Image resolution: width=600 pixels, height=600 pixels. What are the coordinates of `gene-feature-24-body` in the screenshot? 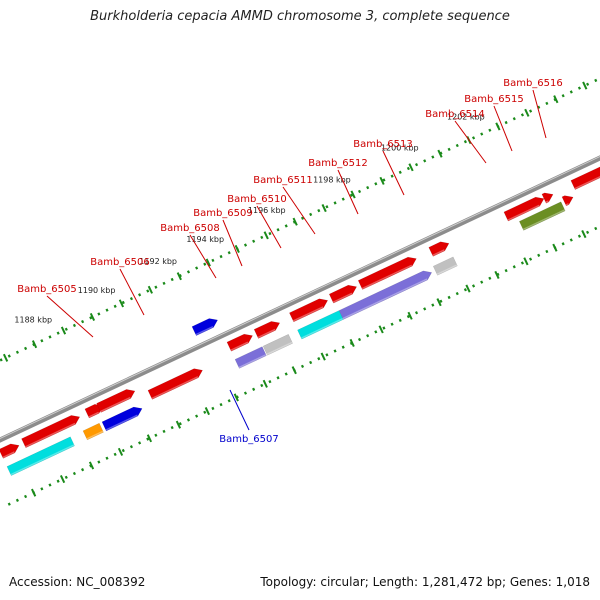 It's located at (567, 201).